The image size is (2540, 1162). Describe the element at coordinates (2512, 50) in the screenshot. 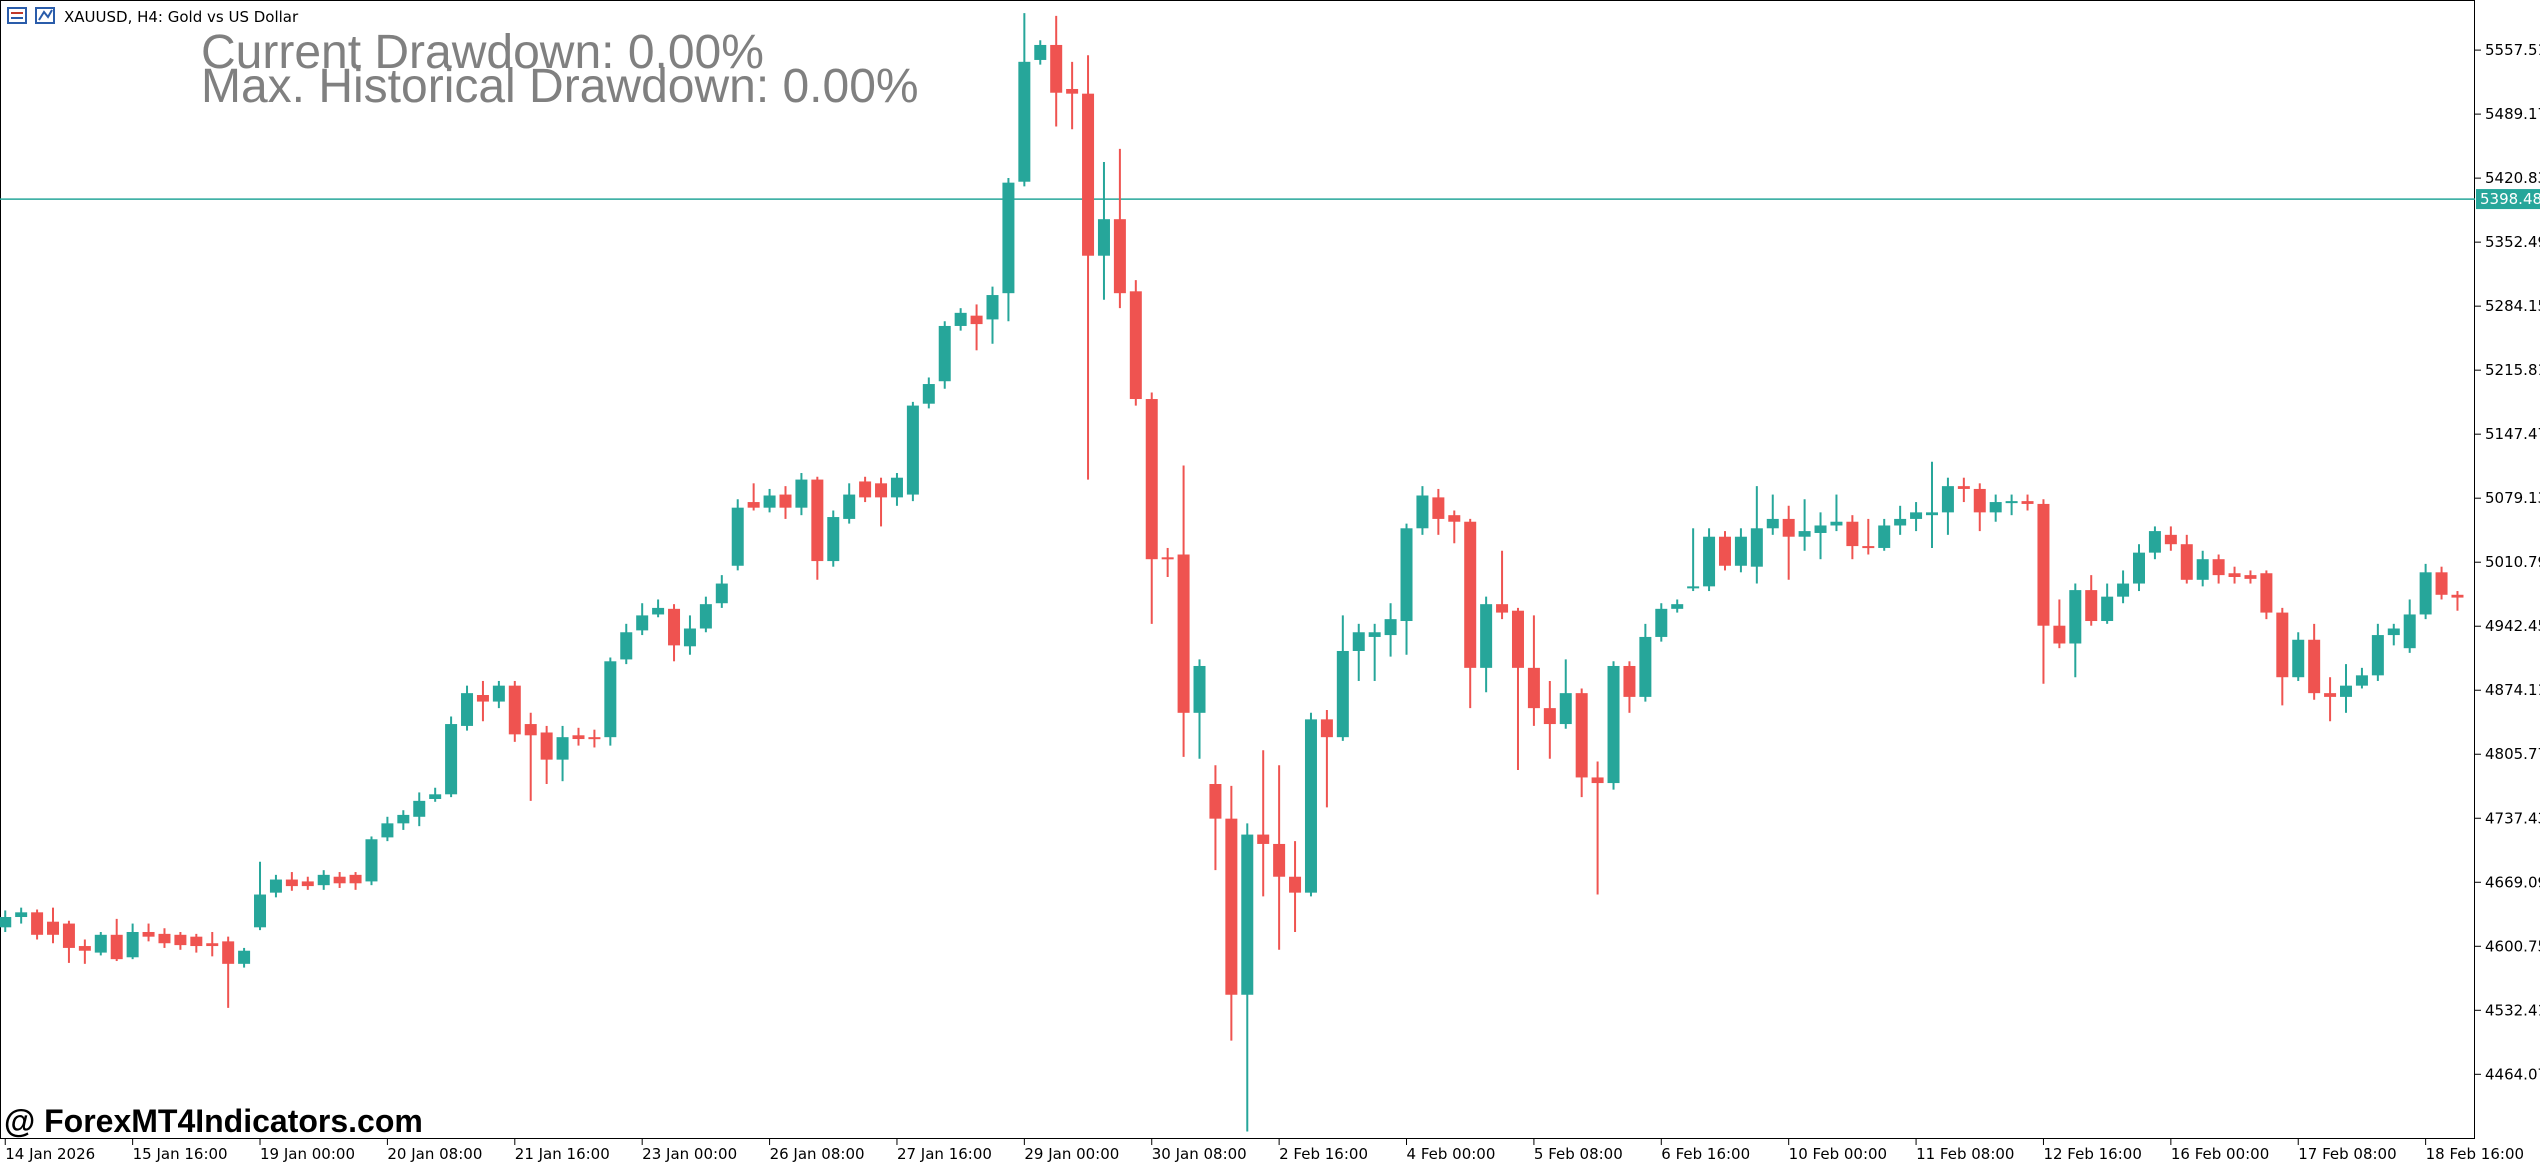

I see `y-tick-label: 5557.51` at that location.